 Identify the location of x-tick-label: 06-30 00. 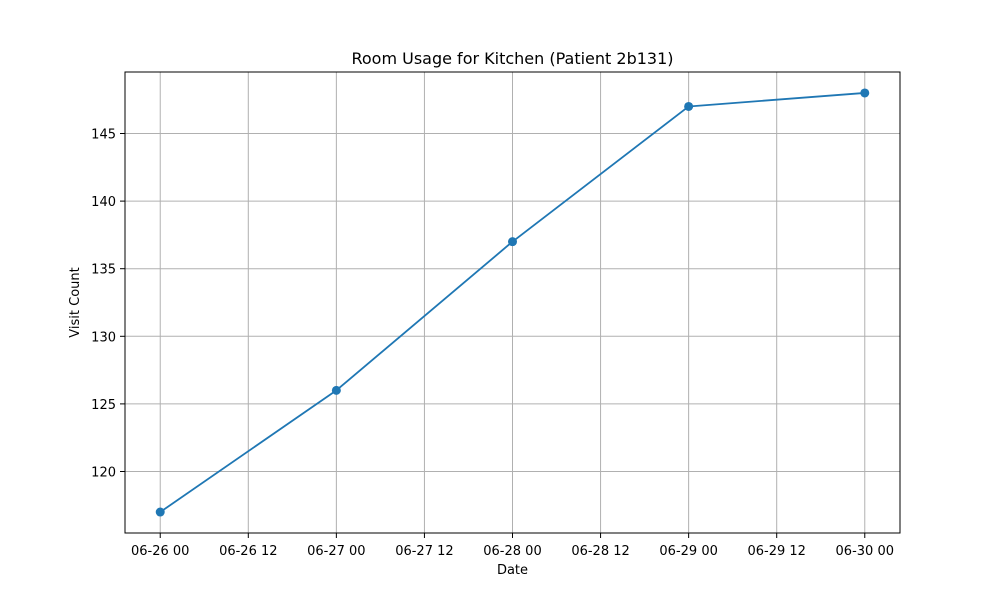
(865, 551).